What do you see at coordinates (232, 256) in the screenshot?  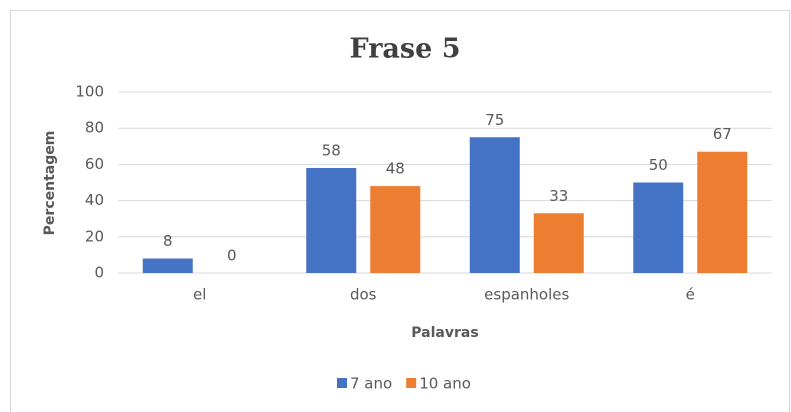 I see `data-label: 0` at bounding box center [232, 256].